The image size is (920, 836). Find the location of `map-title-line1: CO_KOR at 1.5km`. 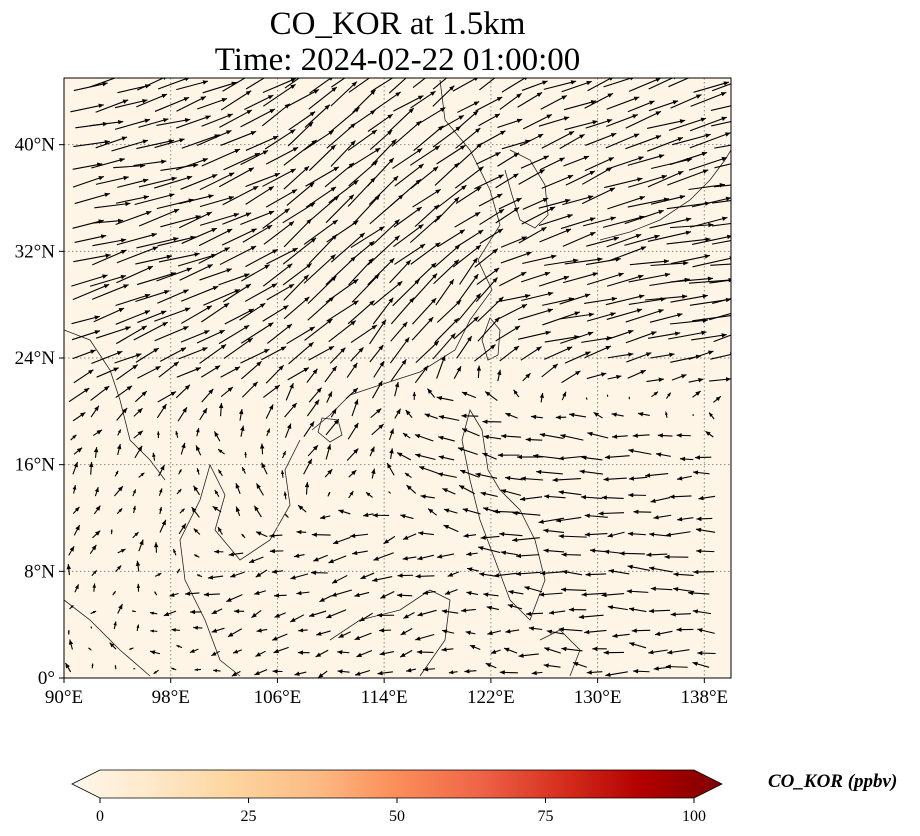

map-title-line1: CO_KOR at 1.5km is located at coordinates (397, 24).